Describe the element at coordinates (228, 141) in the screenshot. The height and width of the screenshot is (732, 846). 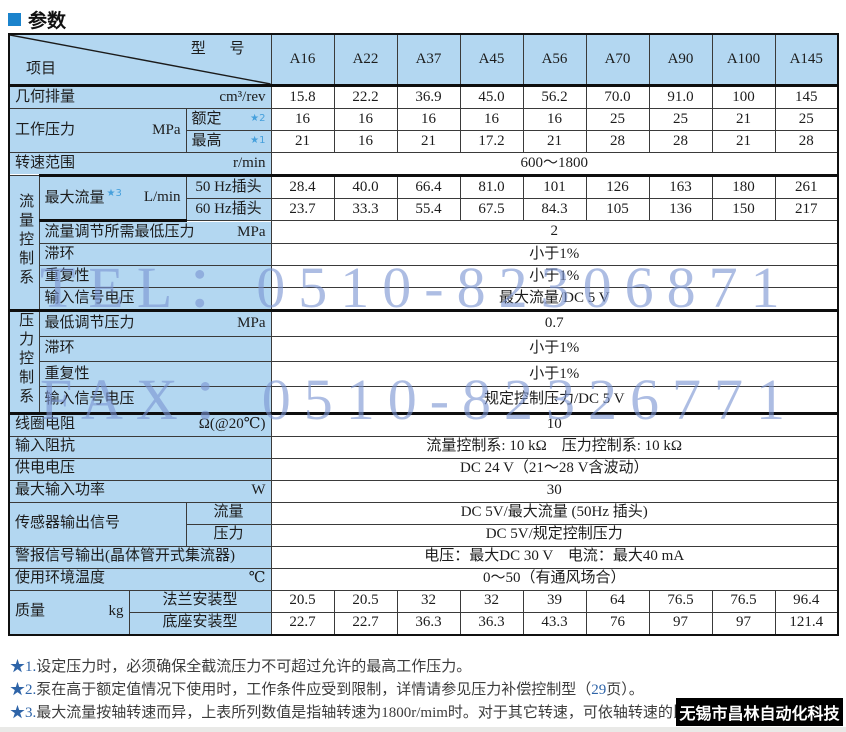
I see `max-label-cell: 最高 ★1` at that location.